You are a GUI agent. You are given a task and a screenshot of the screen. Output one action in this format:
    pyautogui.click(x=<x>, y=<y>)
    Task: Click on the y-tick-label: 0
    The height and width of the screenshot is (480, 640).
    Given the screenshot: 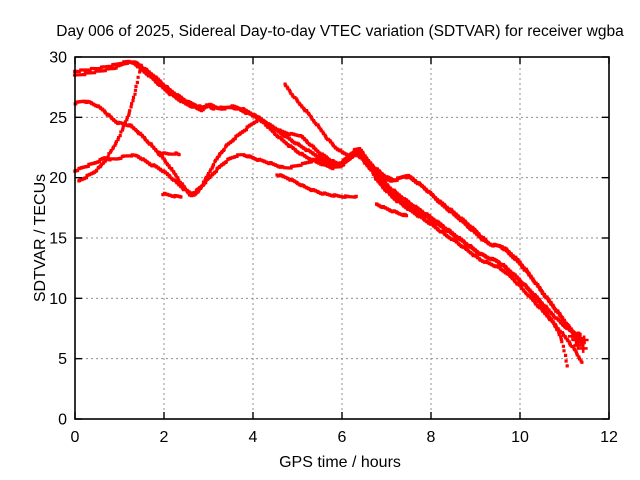 What is the action you would take?
    pyautogui.click(x=62, y=420)
    